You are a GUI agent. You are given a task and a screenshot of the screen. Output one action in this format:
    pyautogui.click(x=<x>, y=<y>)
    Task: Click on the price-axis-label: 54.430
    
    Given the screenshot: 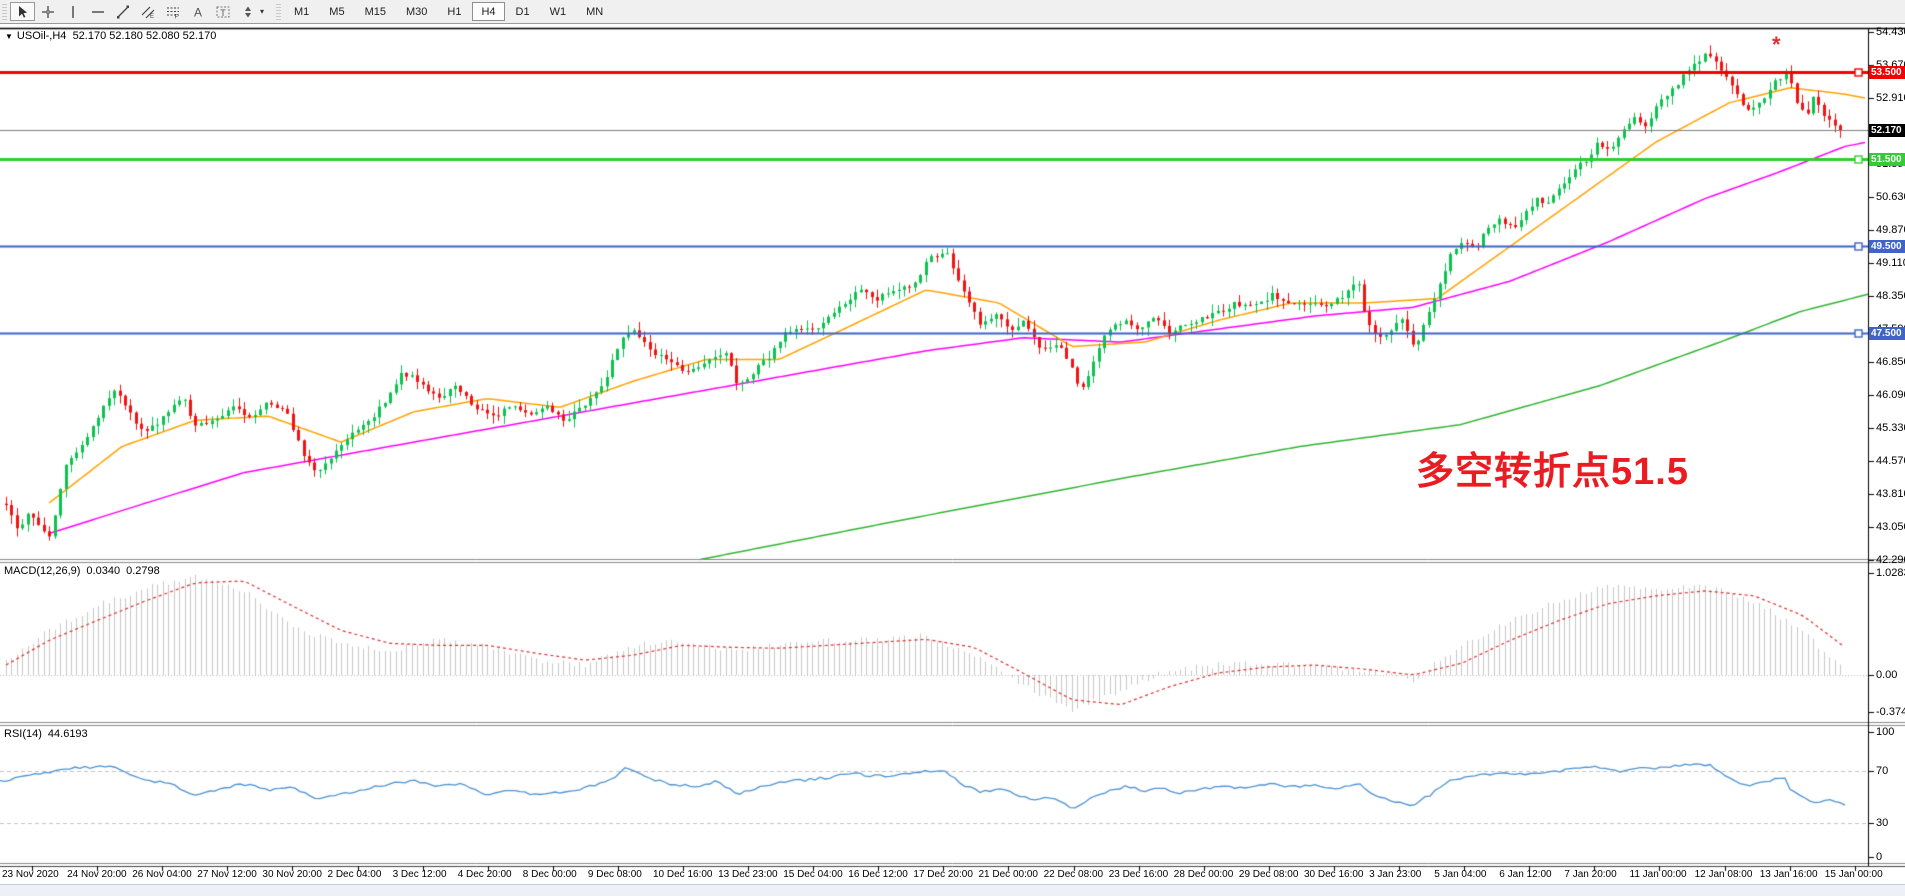 What is the action you would take?
    pyautogui.click(x=1890, y=32)
    